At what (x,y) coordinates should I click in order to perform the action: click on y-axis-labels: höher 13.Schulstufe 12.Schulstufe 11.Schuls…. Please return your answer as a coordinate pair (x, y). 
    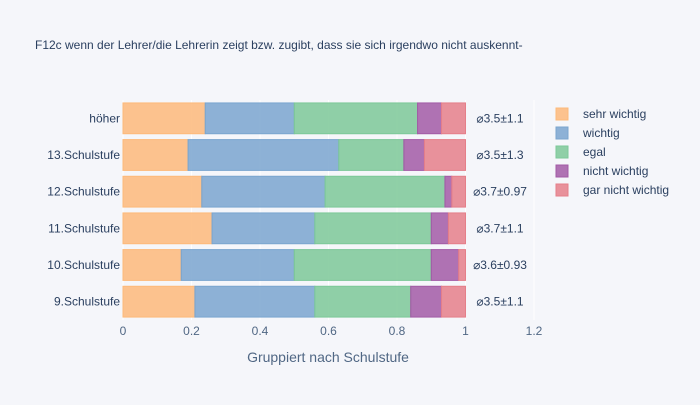
    Looking at the image, I should click on (83, 209).